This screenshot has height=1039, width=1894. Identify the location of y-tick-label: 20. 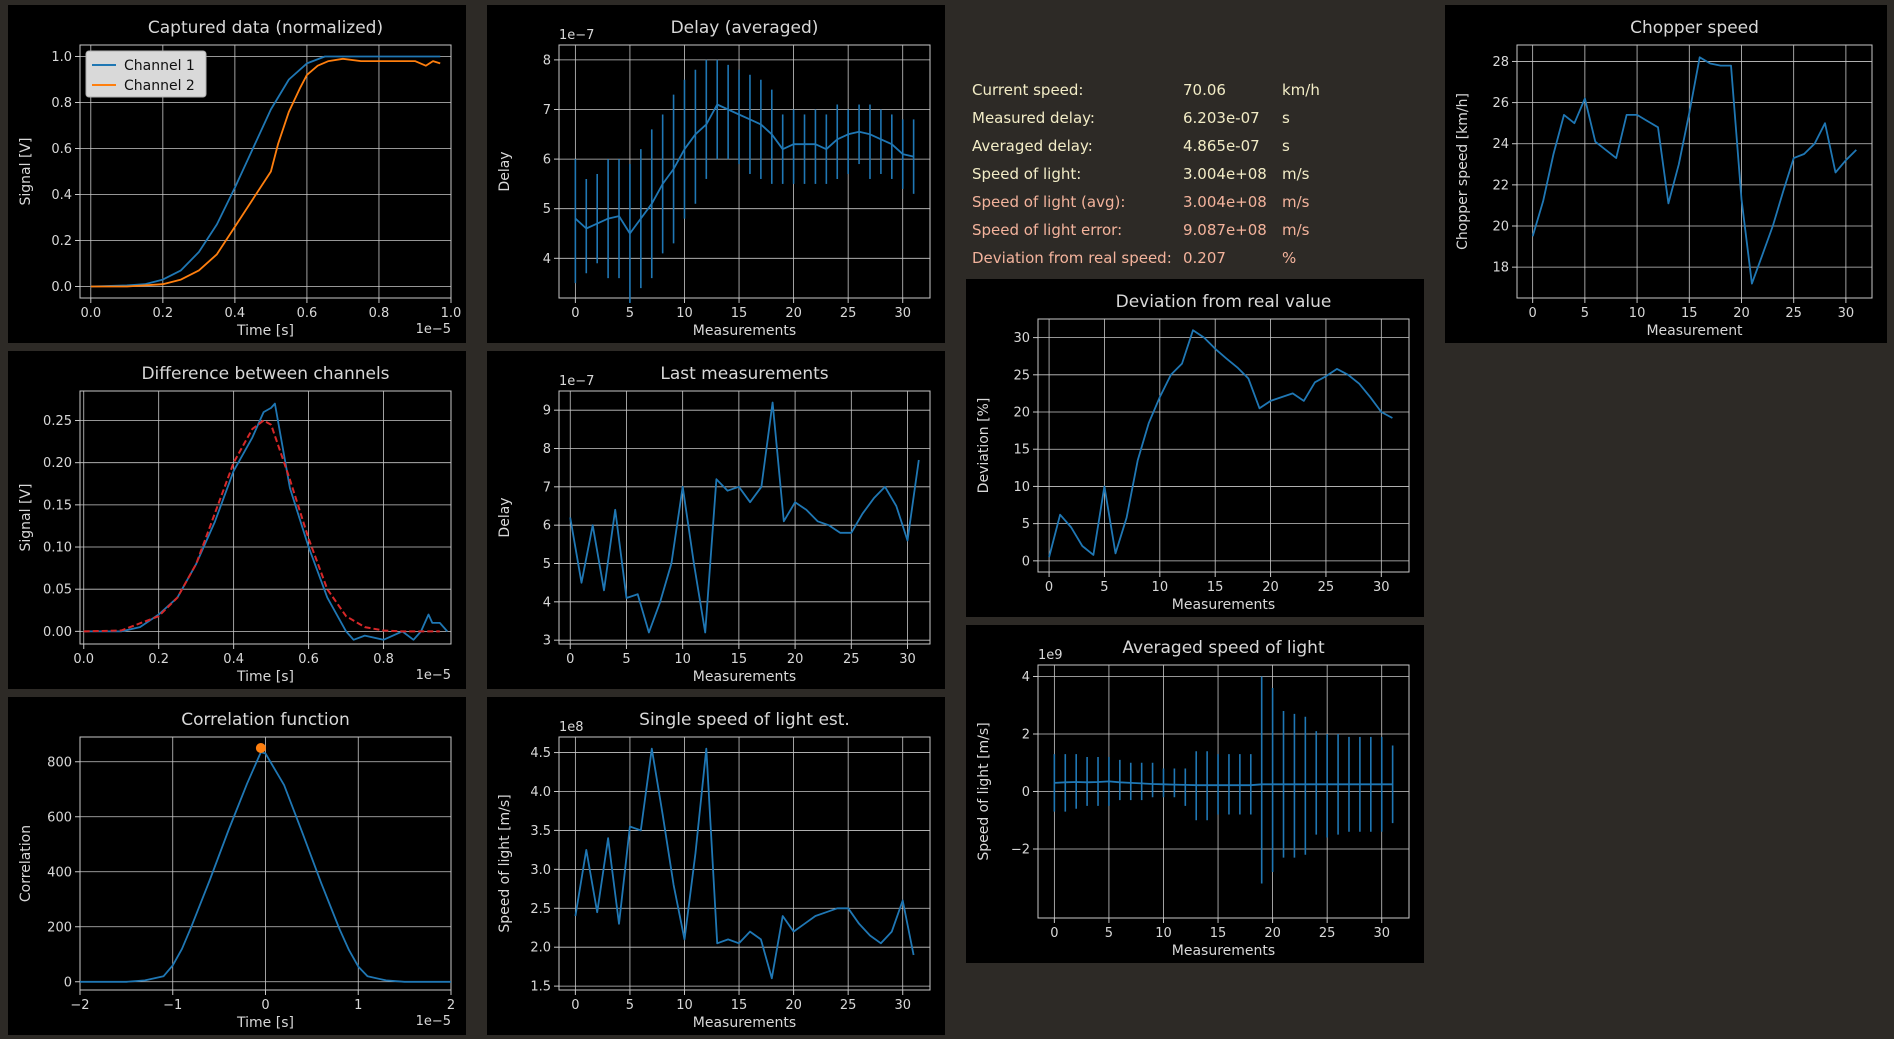
(1500, 227).